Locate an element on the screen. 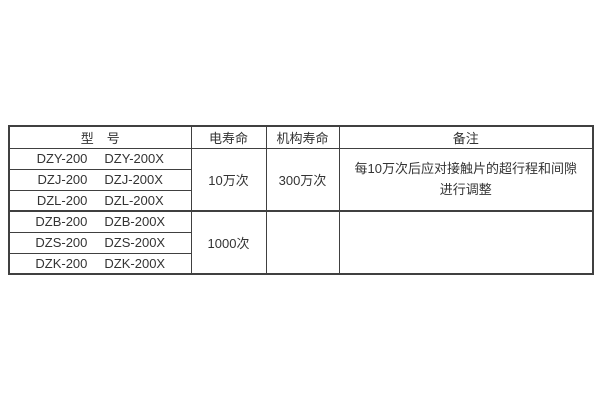  model-name: DZS-200X is located at coordinates (135, 242).